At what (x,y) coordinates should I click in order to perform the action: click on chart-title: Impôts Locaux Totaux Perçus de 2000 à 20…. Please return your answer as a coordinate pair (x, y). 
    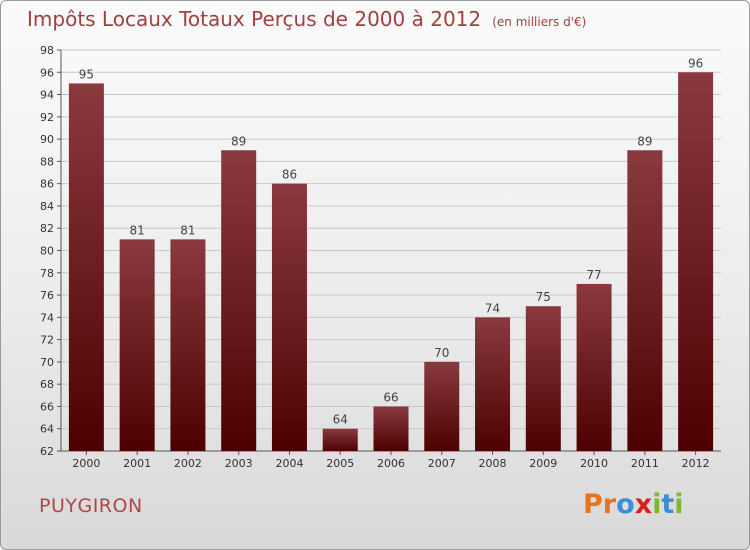
    Looking at the image, I should click on (254, 19).